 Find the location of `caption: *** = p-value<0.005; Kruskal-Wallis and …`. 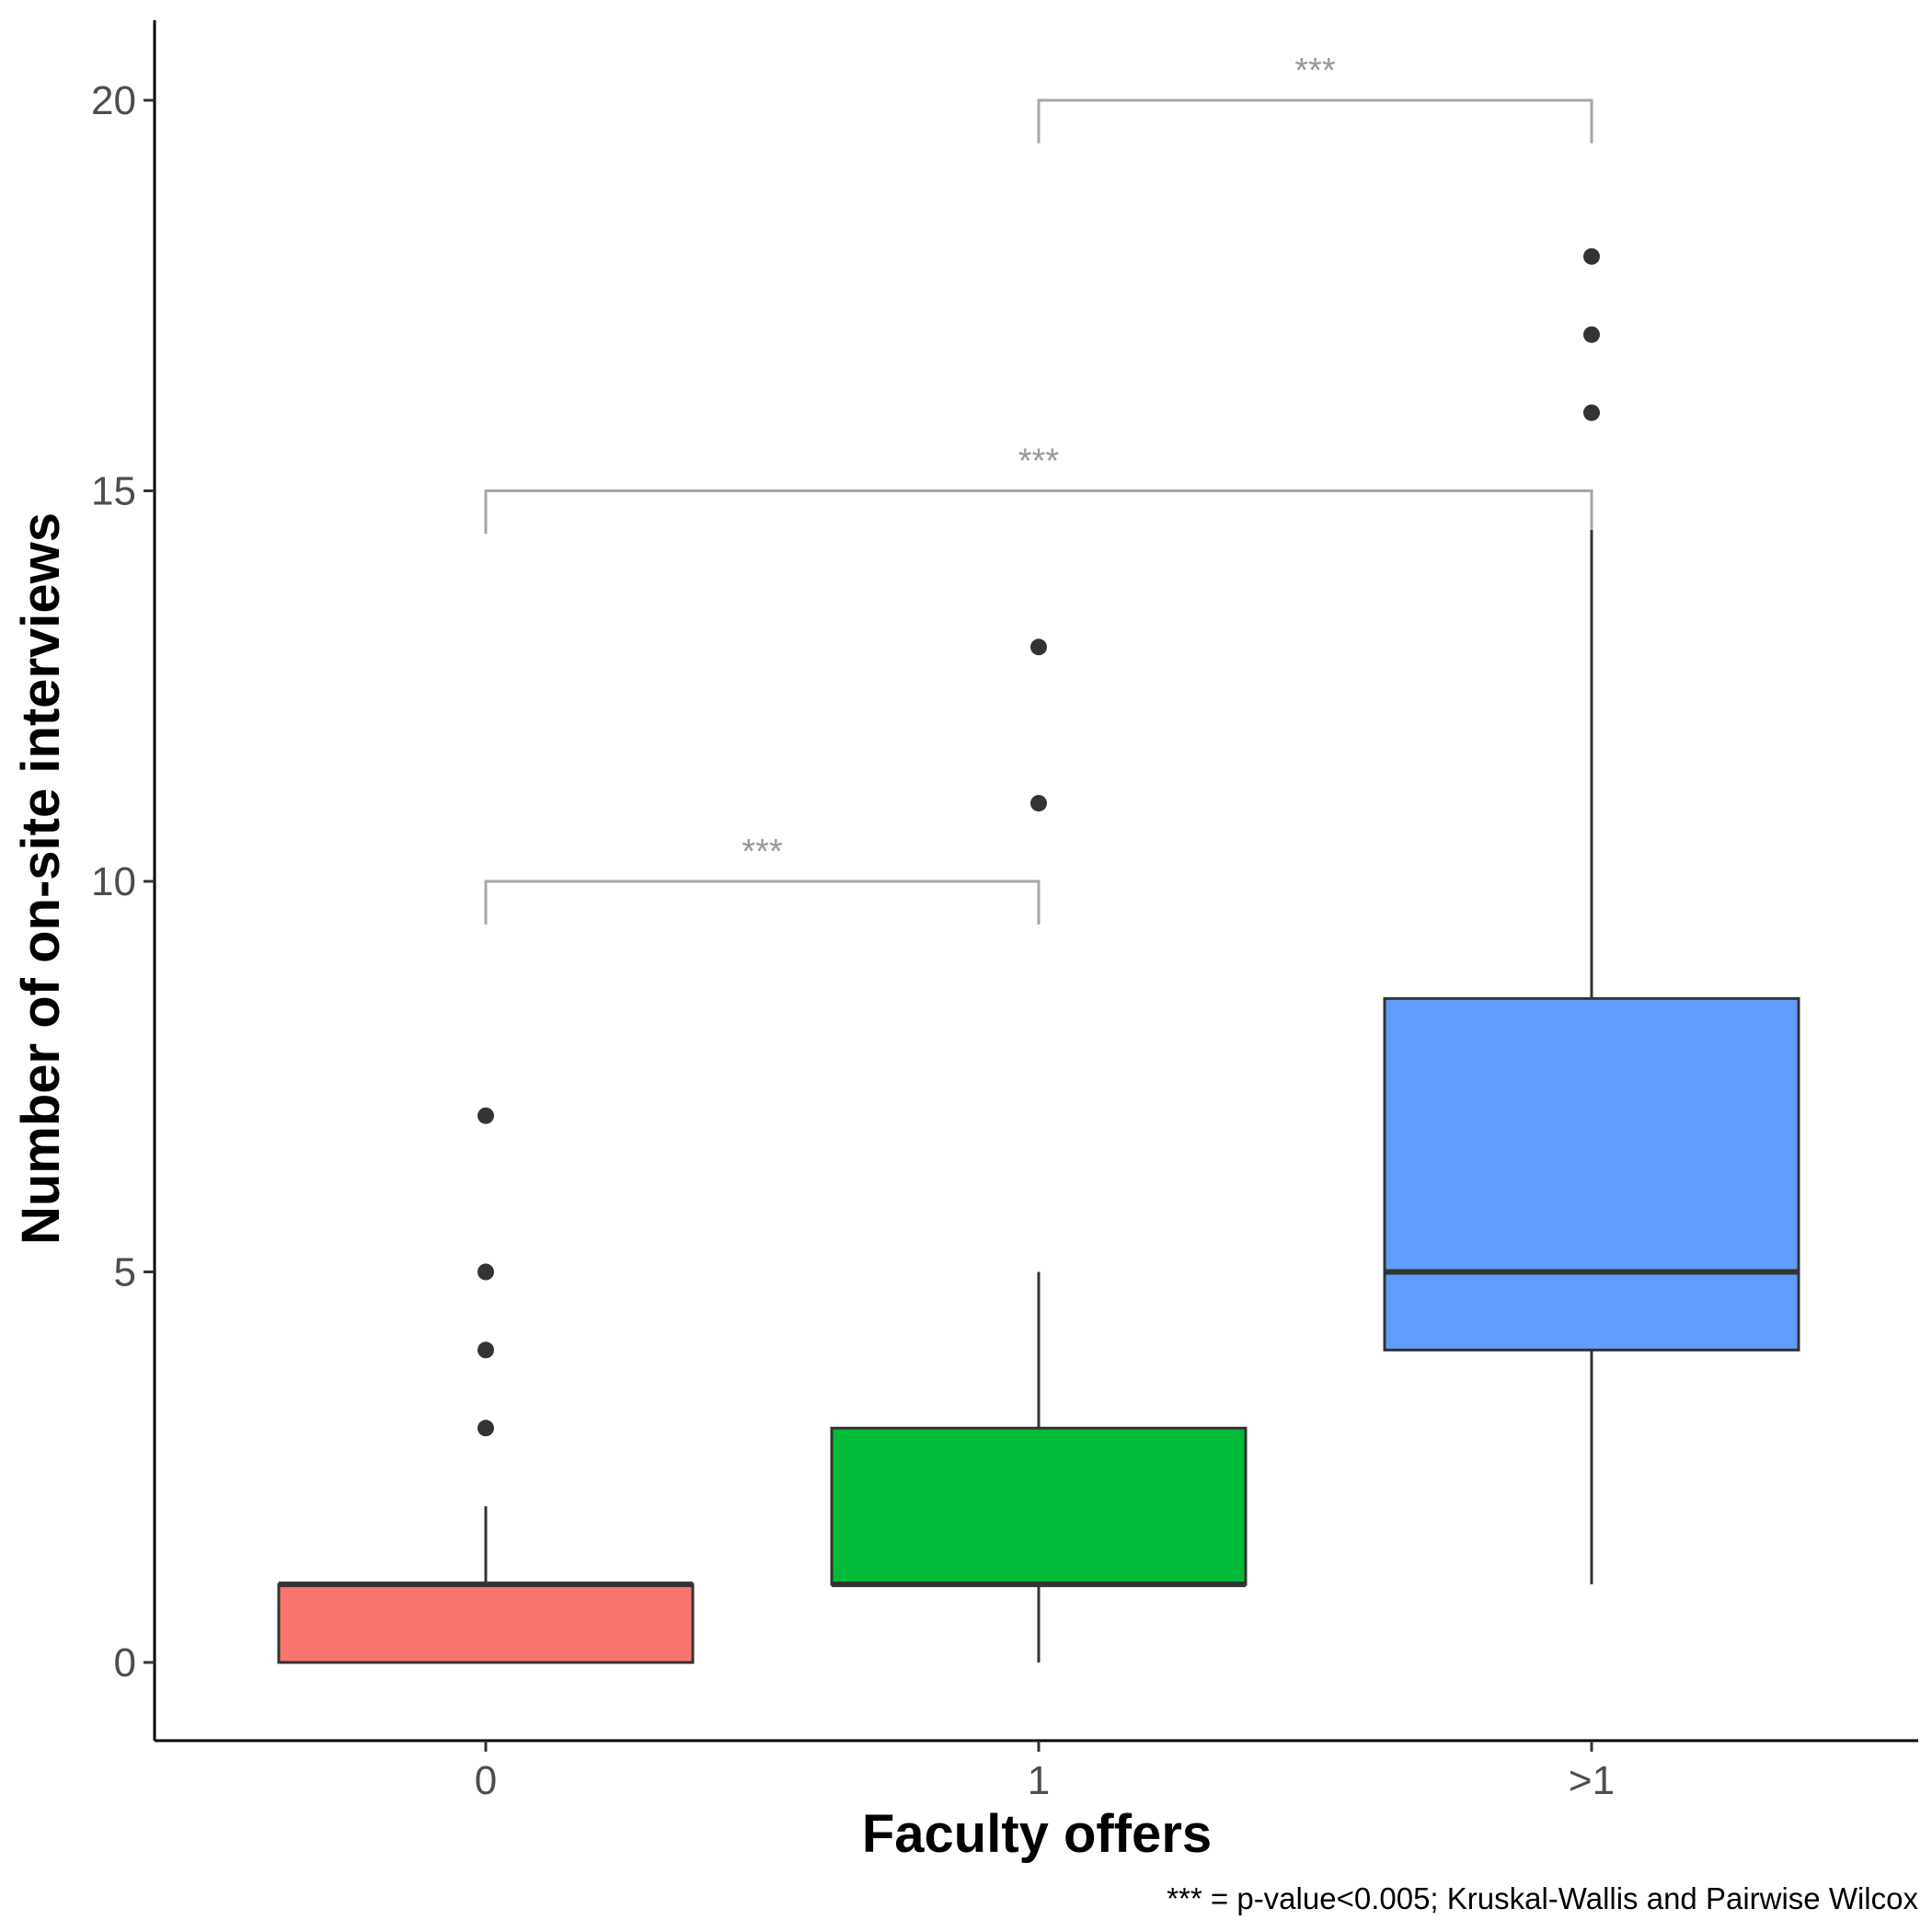

caption: *** = p-value<0.005; Kruskal-Wallis and … is located at coordinates (1542, 1898).